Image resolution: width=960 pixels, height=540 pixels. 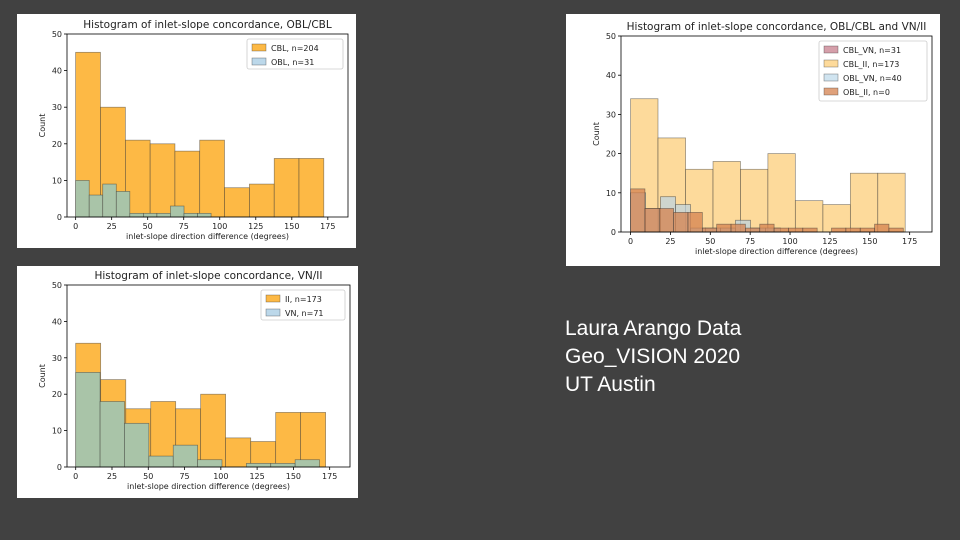 I want to click on y-tick-label: 0, so click(x=59, y=467).